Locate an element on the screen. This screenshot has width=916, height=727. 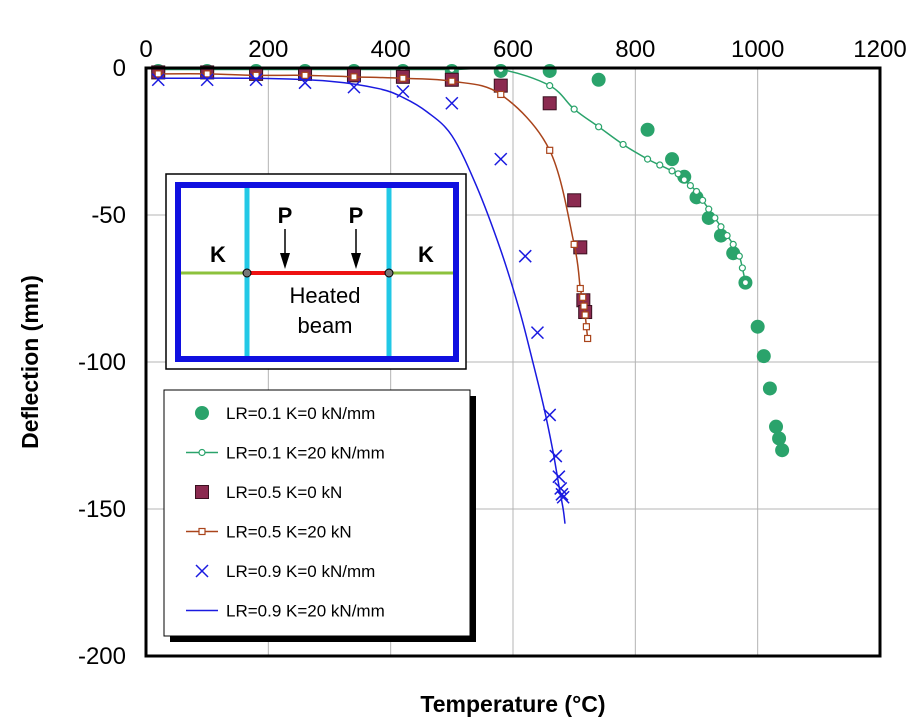
legend-label: LR=0.5 K=0 kN is located at coordinates (284, 492).